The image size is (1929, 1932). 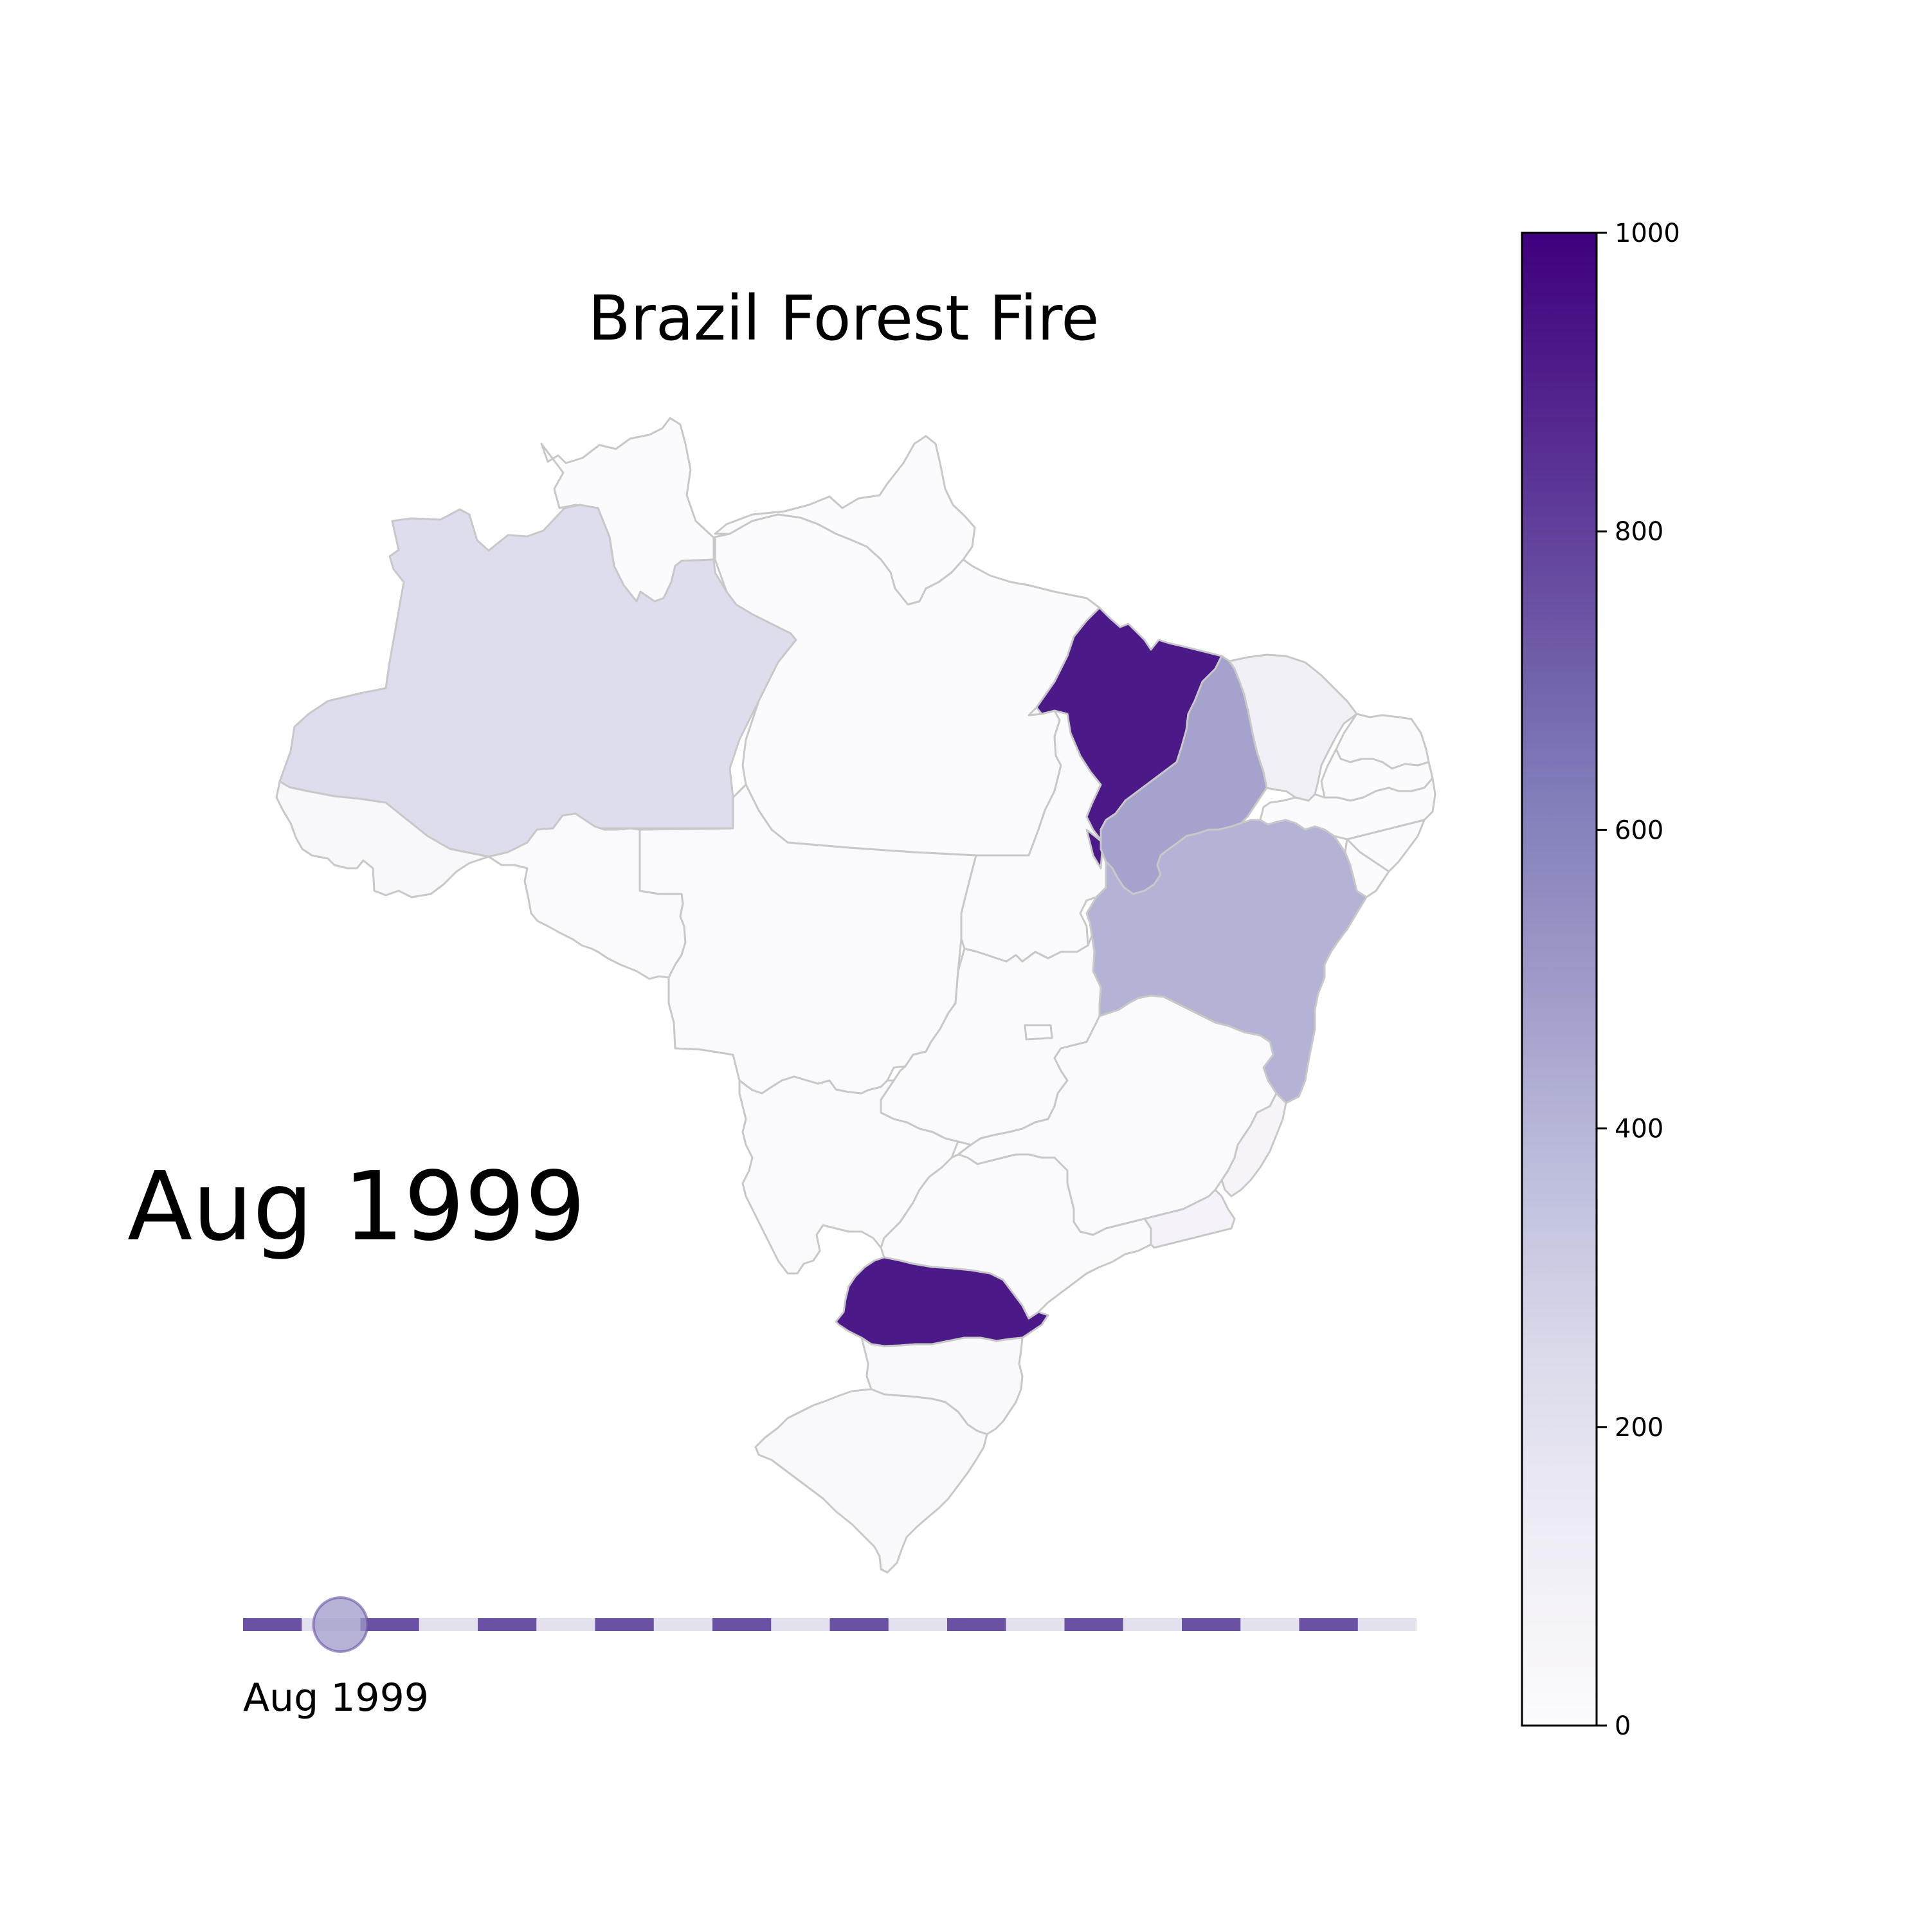 I want to click on colorbar-ticks: 0 200 400 600 800 1000, so click(x=1638, y=980).